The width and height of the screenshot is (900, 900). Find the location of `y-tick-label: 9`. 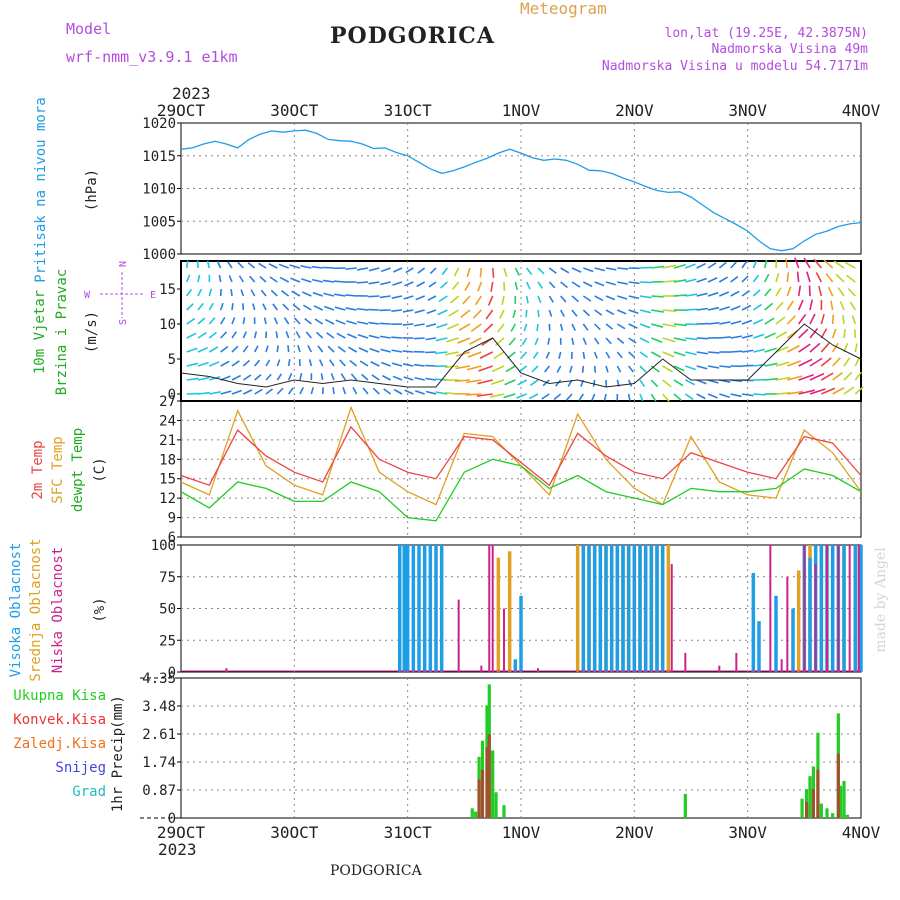

y-tick-label: 9 is located at coordinates (172, 519).